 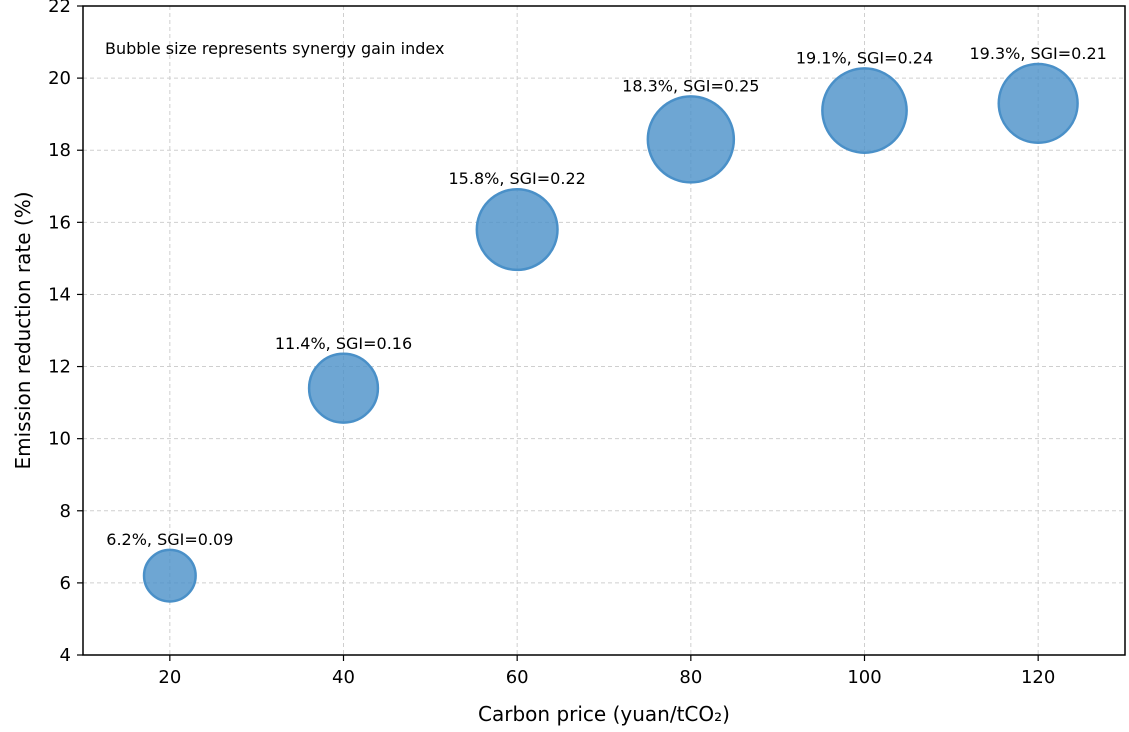 What do you see at coordinates (169, 539) in the screenshot?
I see `bubble-label: 6.2%, SGI=0.09` at bounding box center [169, 539].